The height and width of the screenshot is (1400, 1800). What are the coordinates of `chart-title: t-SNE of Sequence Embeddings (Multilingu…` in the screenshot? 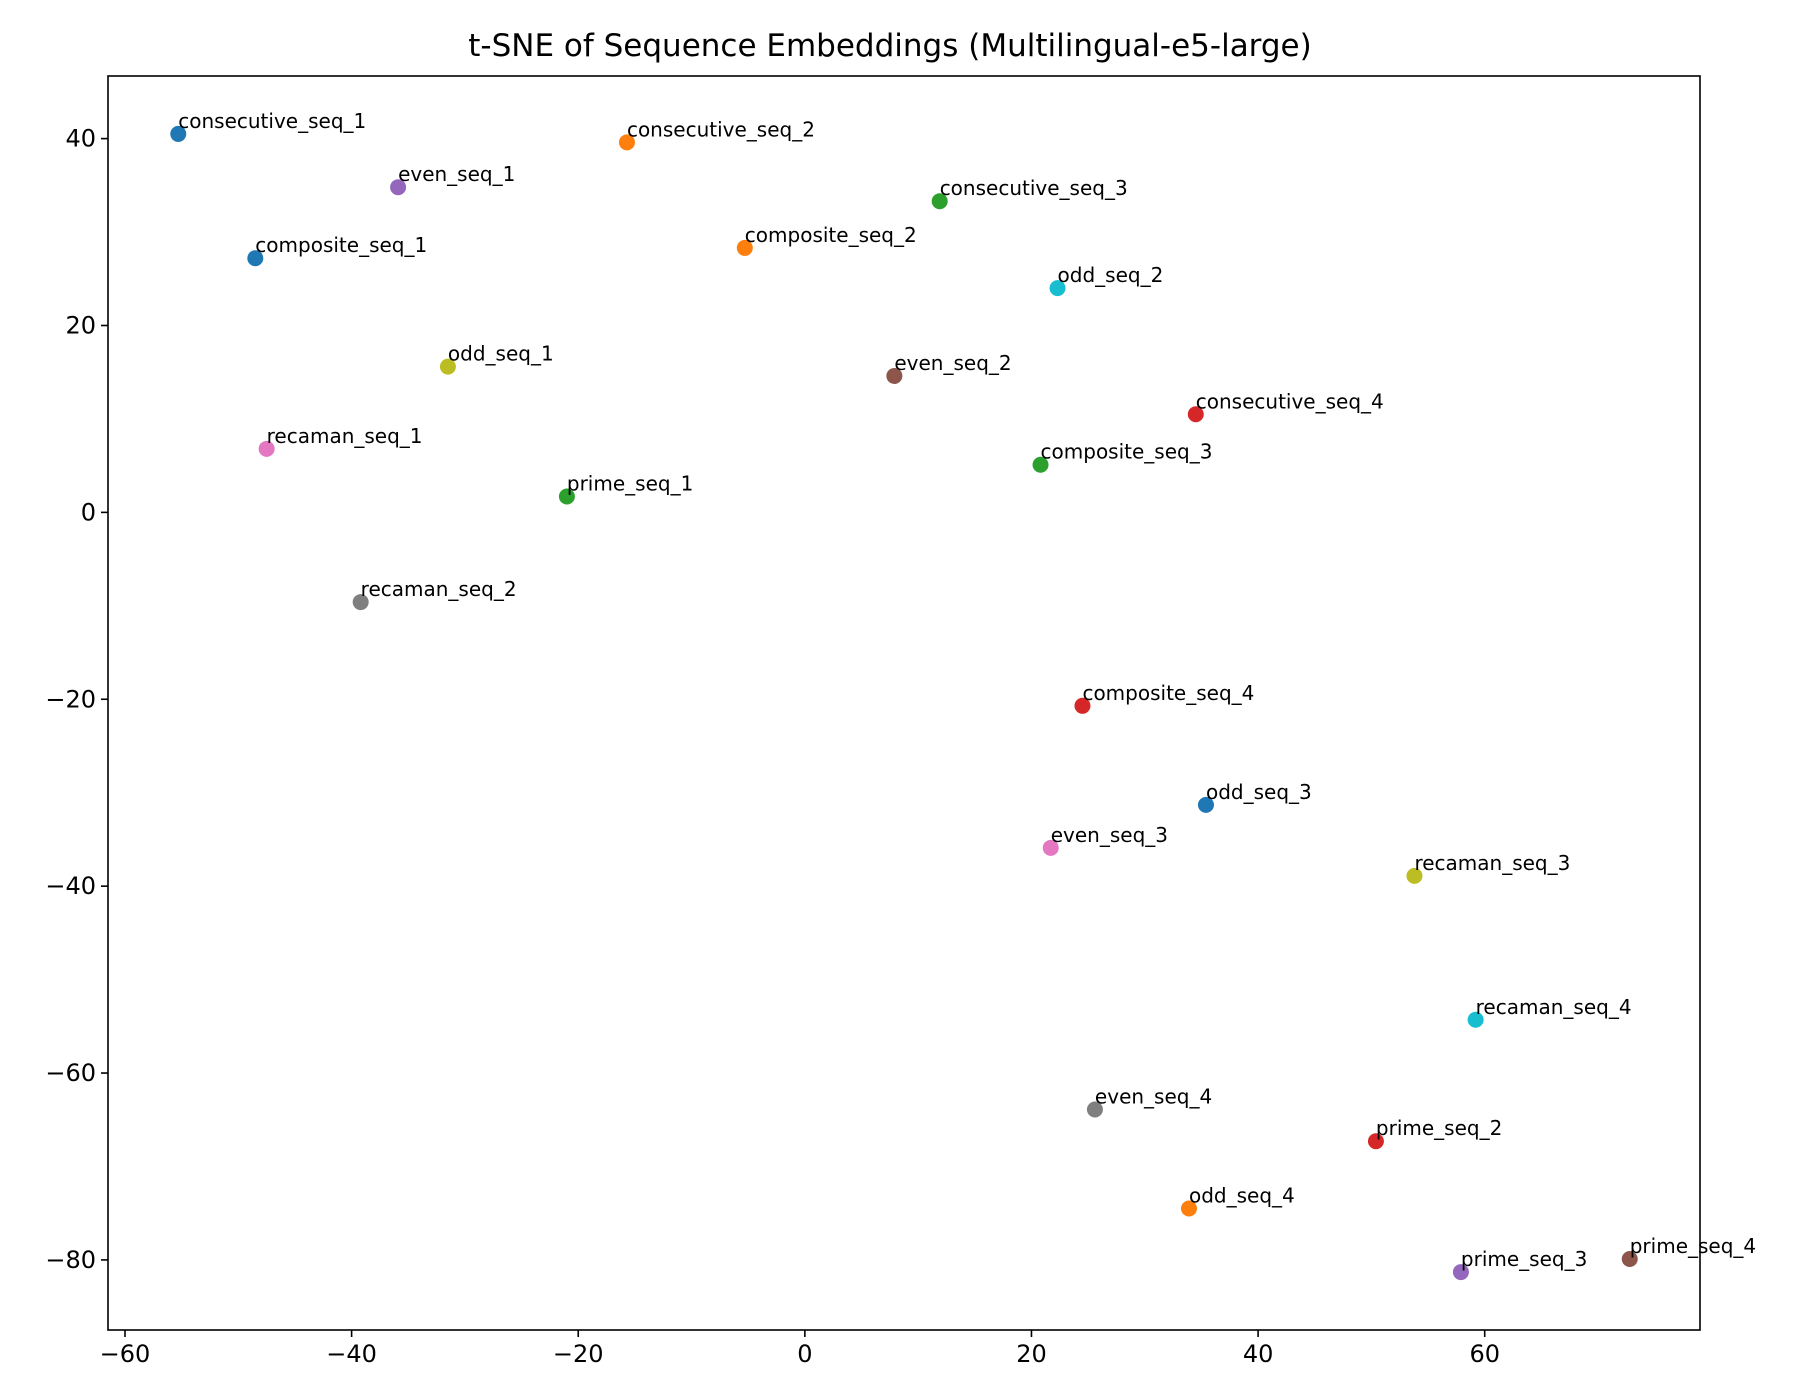 It's located at (889, 46).